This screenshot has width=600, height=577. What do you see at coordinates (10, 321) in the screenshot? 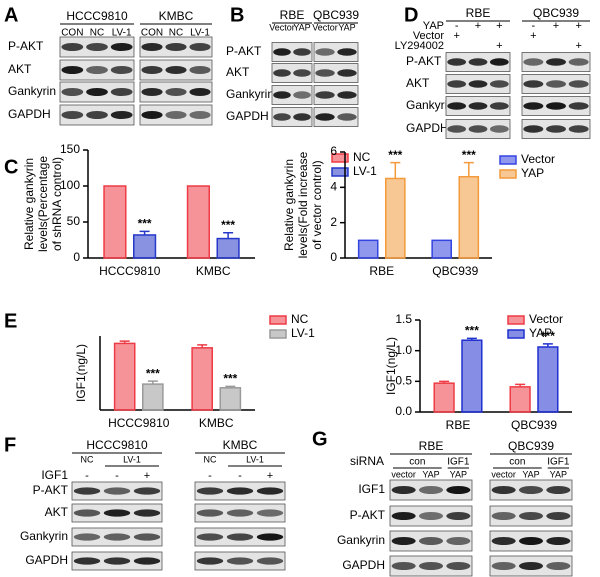
I see `panel-letter: E` at bounding box center [10, 321].